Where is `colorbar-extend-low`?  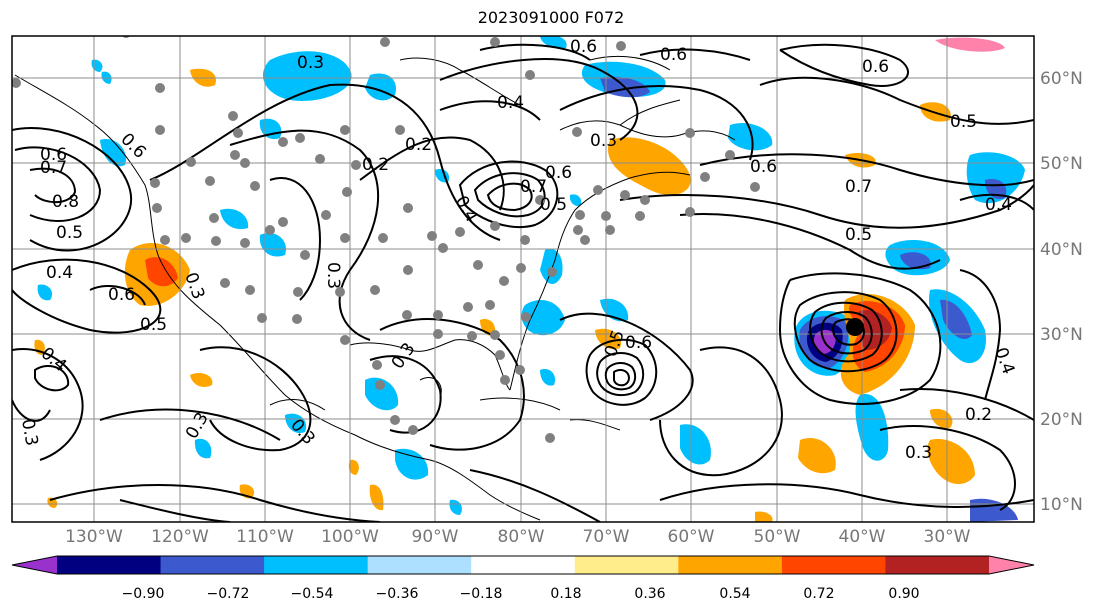 colorbar-extend-low is located at coordinates (34, 565).